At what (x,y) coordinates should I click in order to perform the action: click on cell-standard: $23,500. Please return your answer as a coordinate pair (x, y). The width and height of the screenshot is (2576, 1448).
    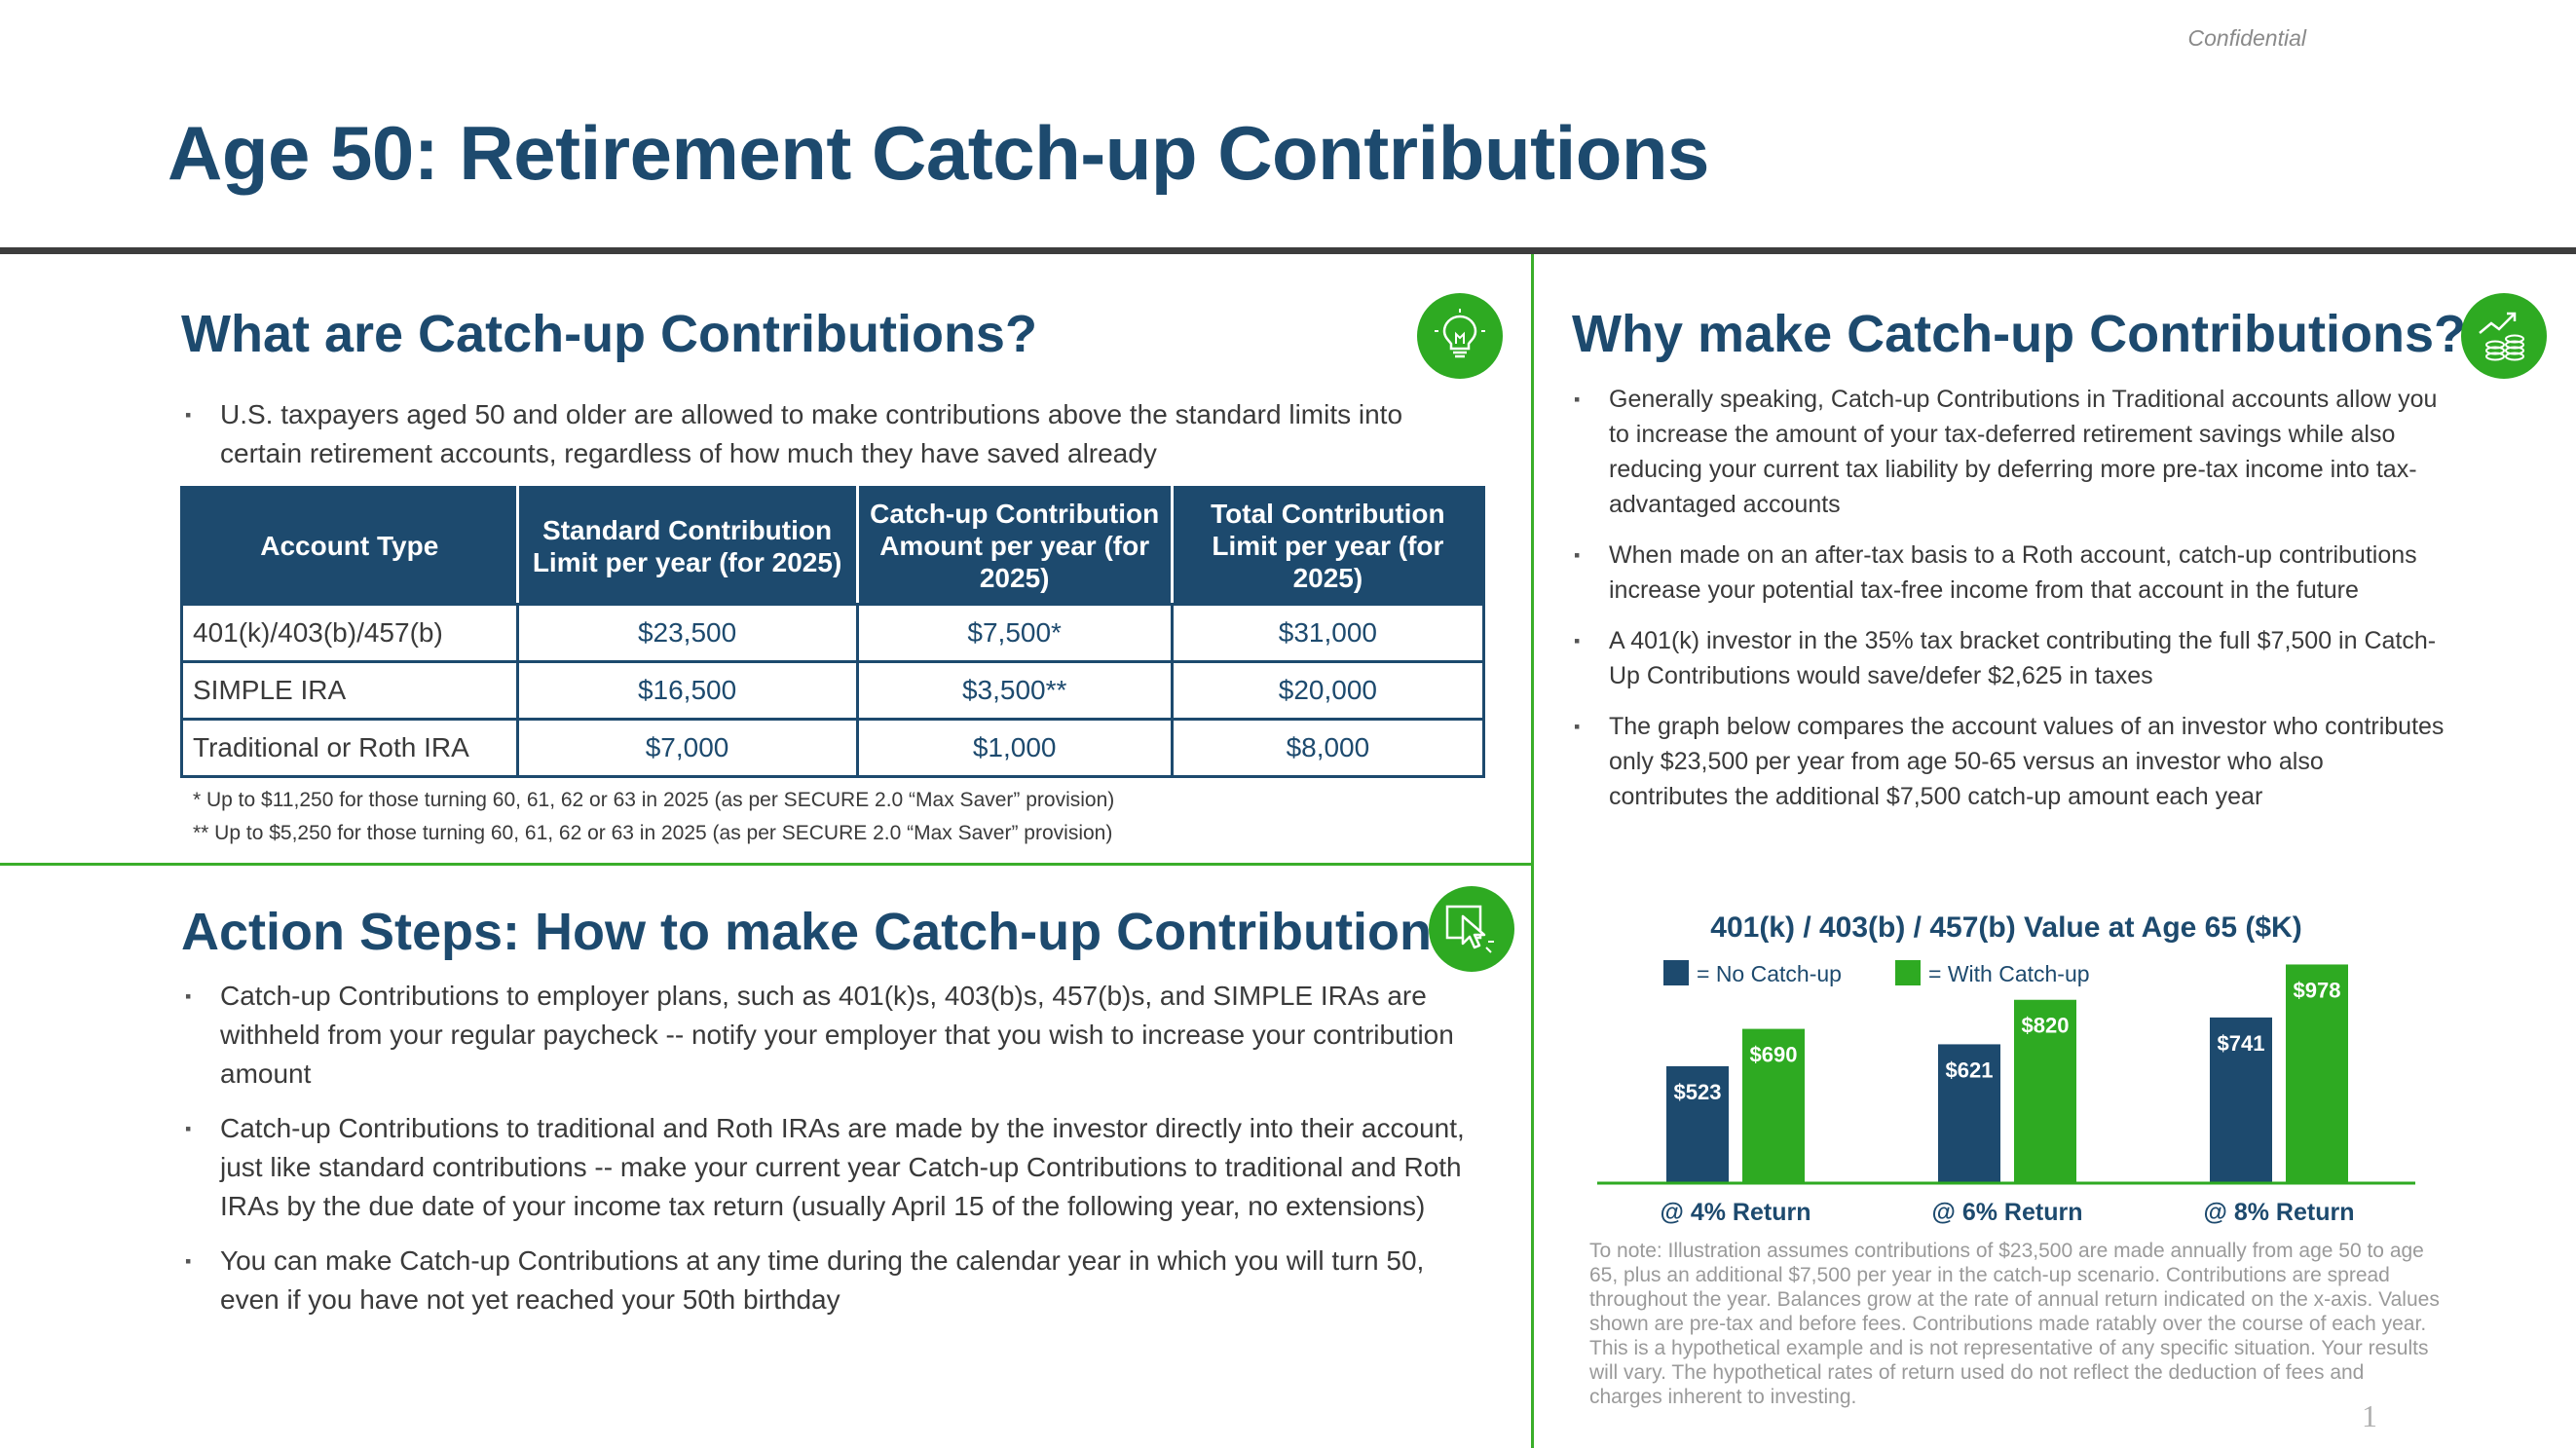
    Looking at the image, I should click on (687, 633).